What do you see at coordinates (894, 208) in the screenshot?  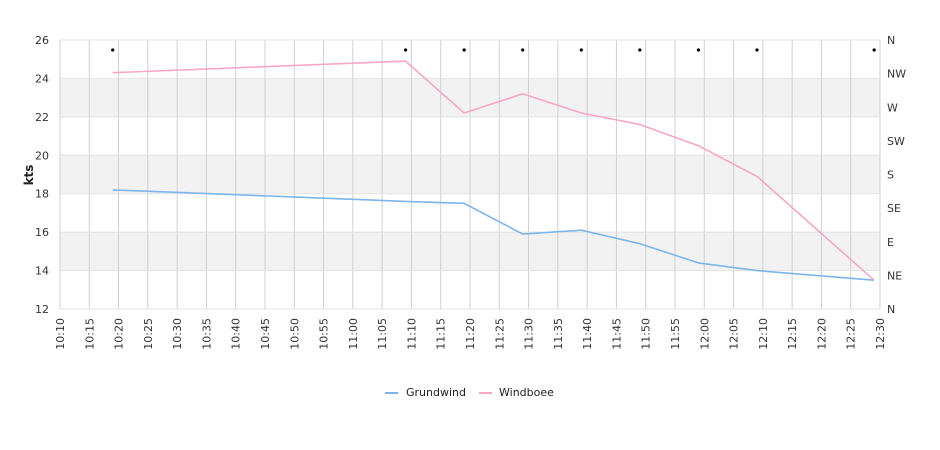 I see `right-axis-label: SE` at bounding box center [894, 208].